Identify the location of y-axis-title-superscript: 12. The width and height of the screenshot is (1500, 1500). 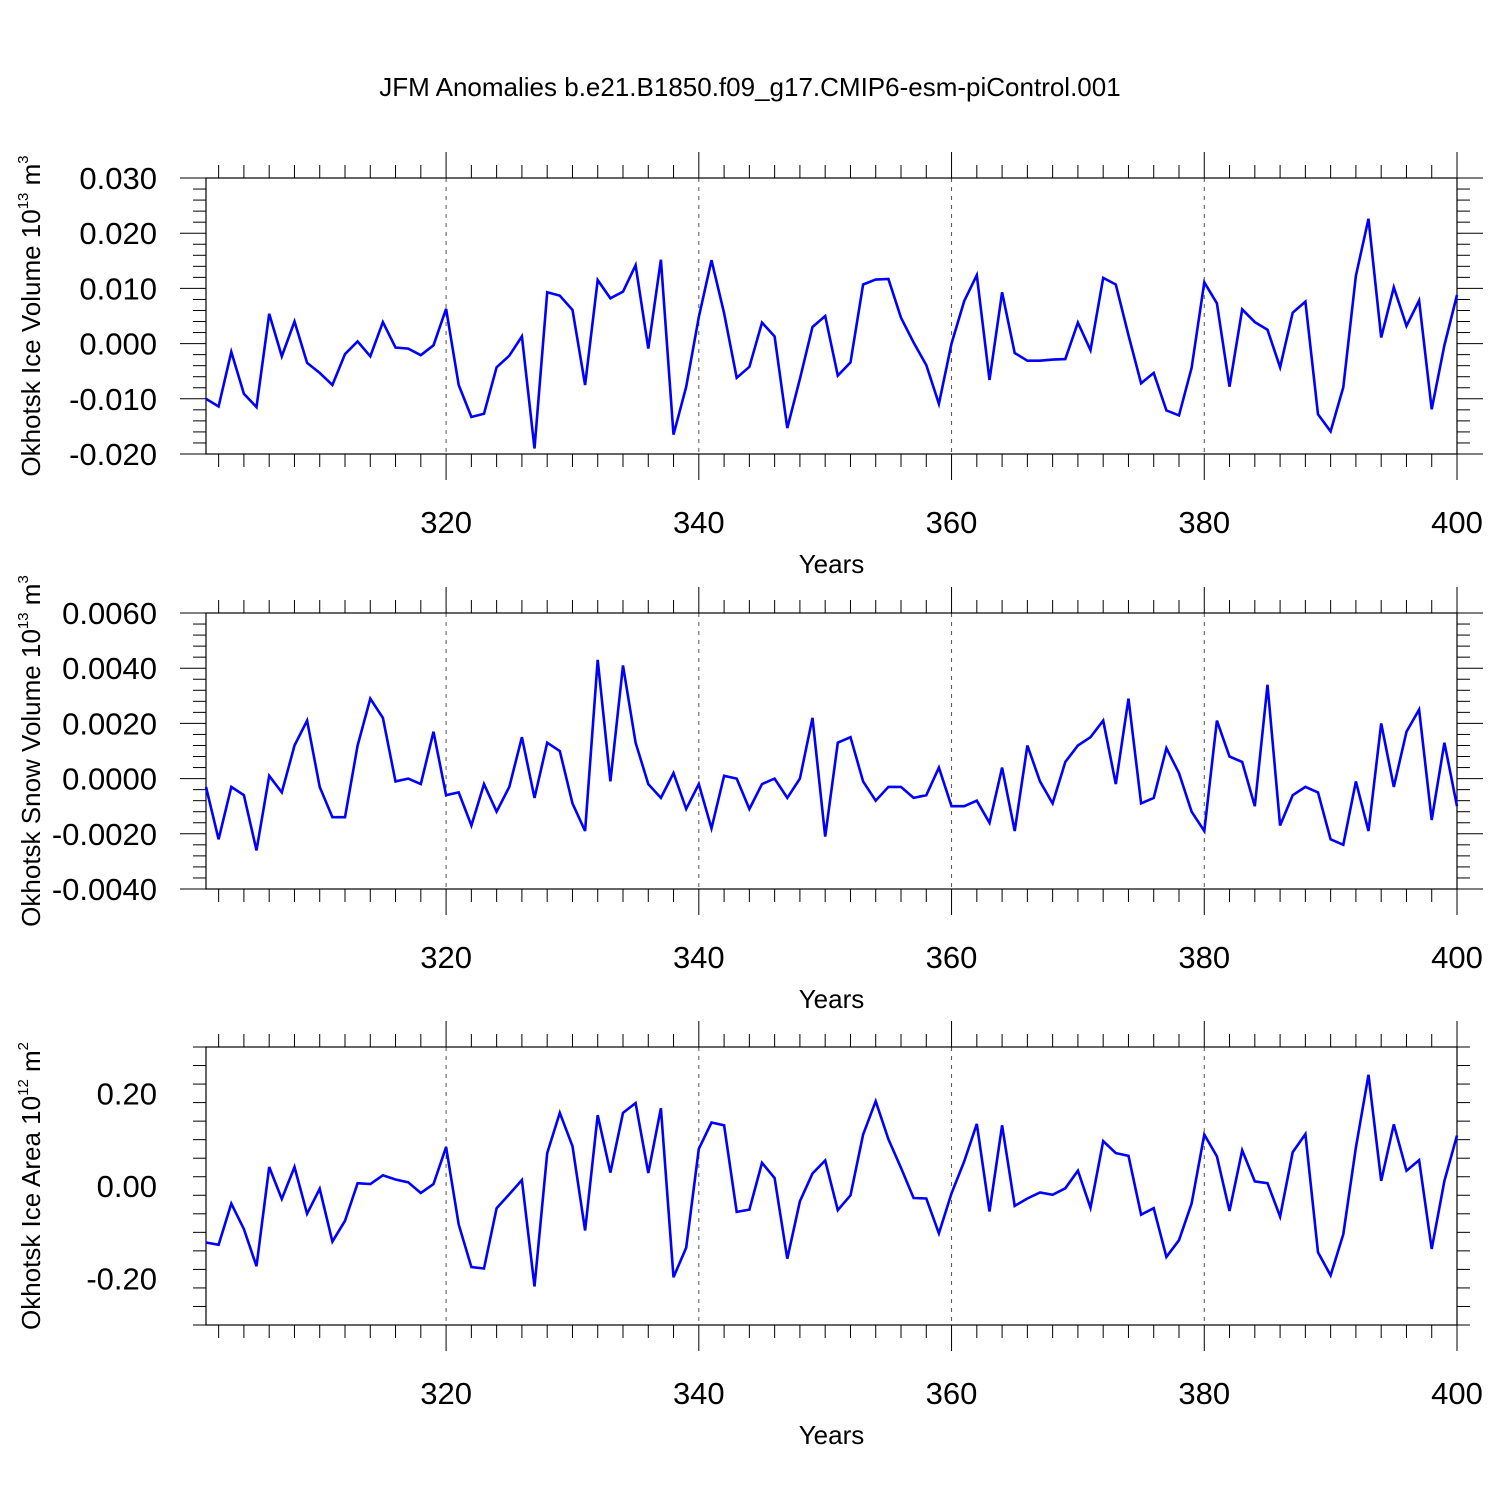
(23, 1087).